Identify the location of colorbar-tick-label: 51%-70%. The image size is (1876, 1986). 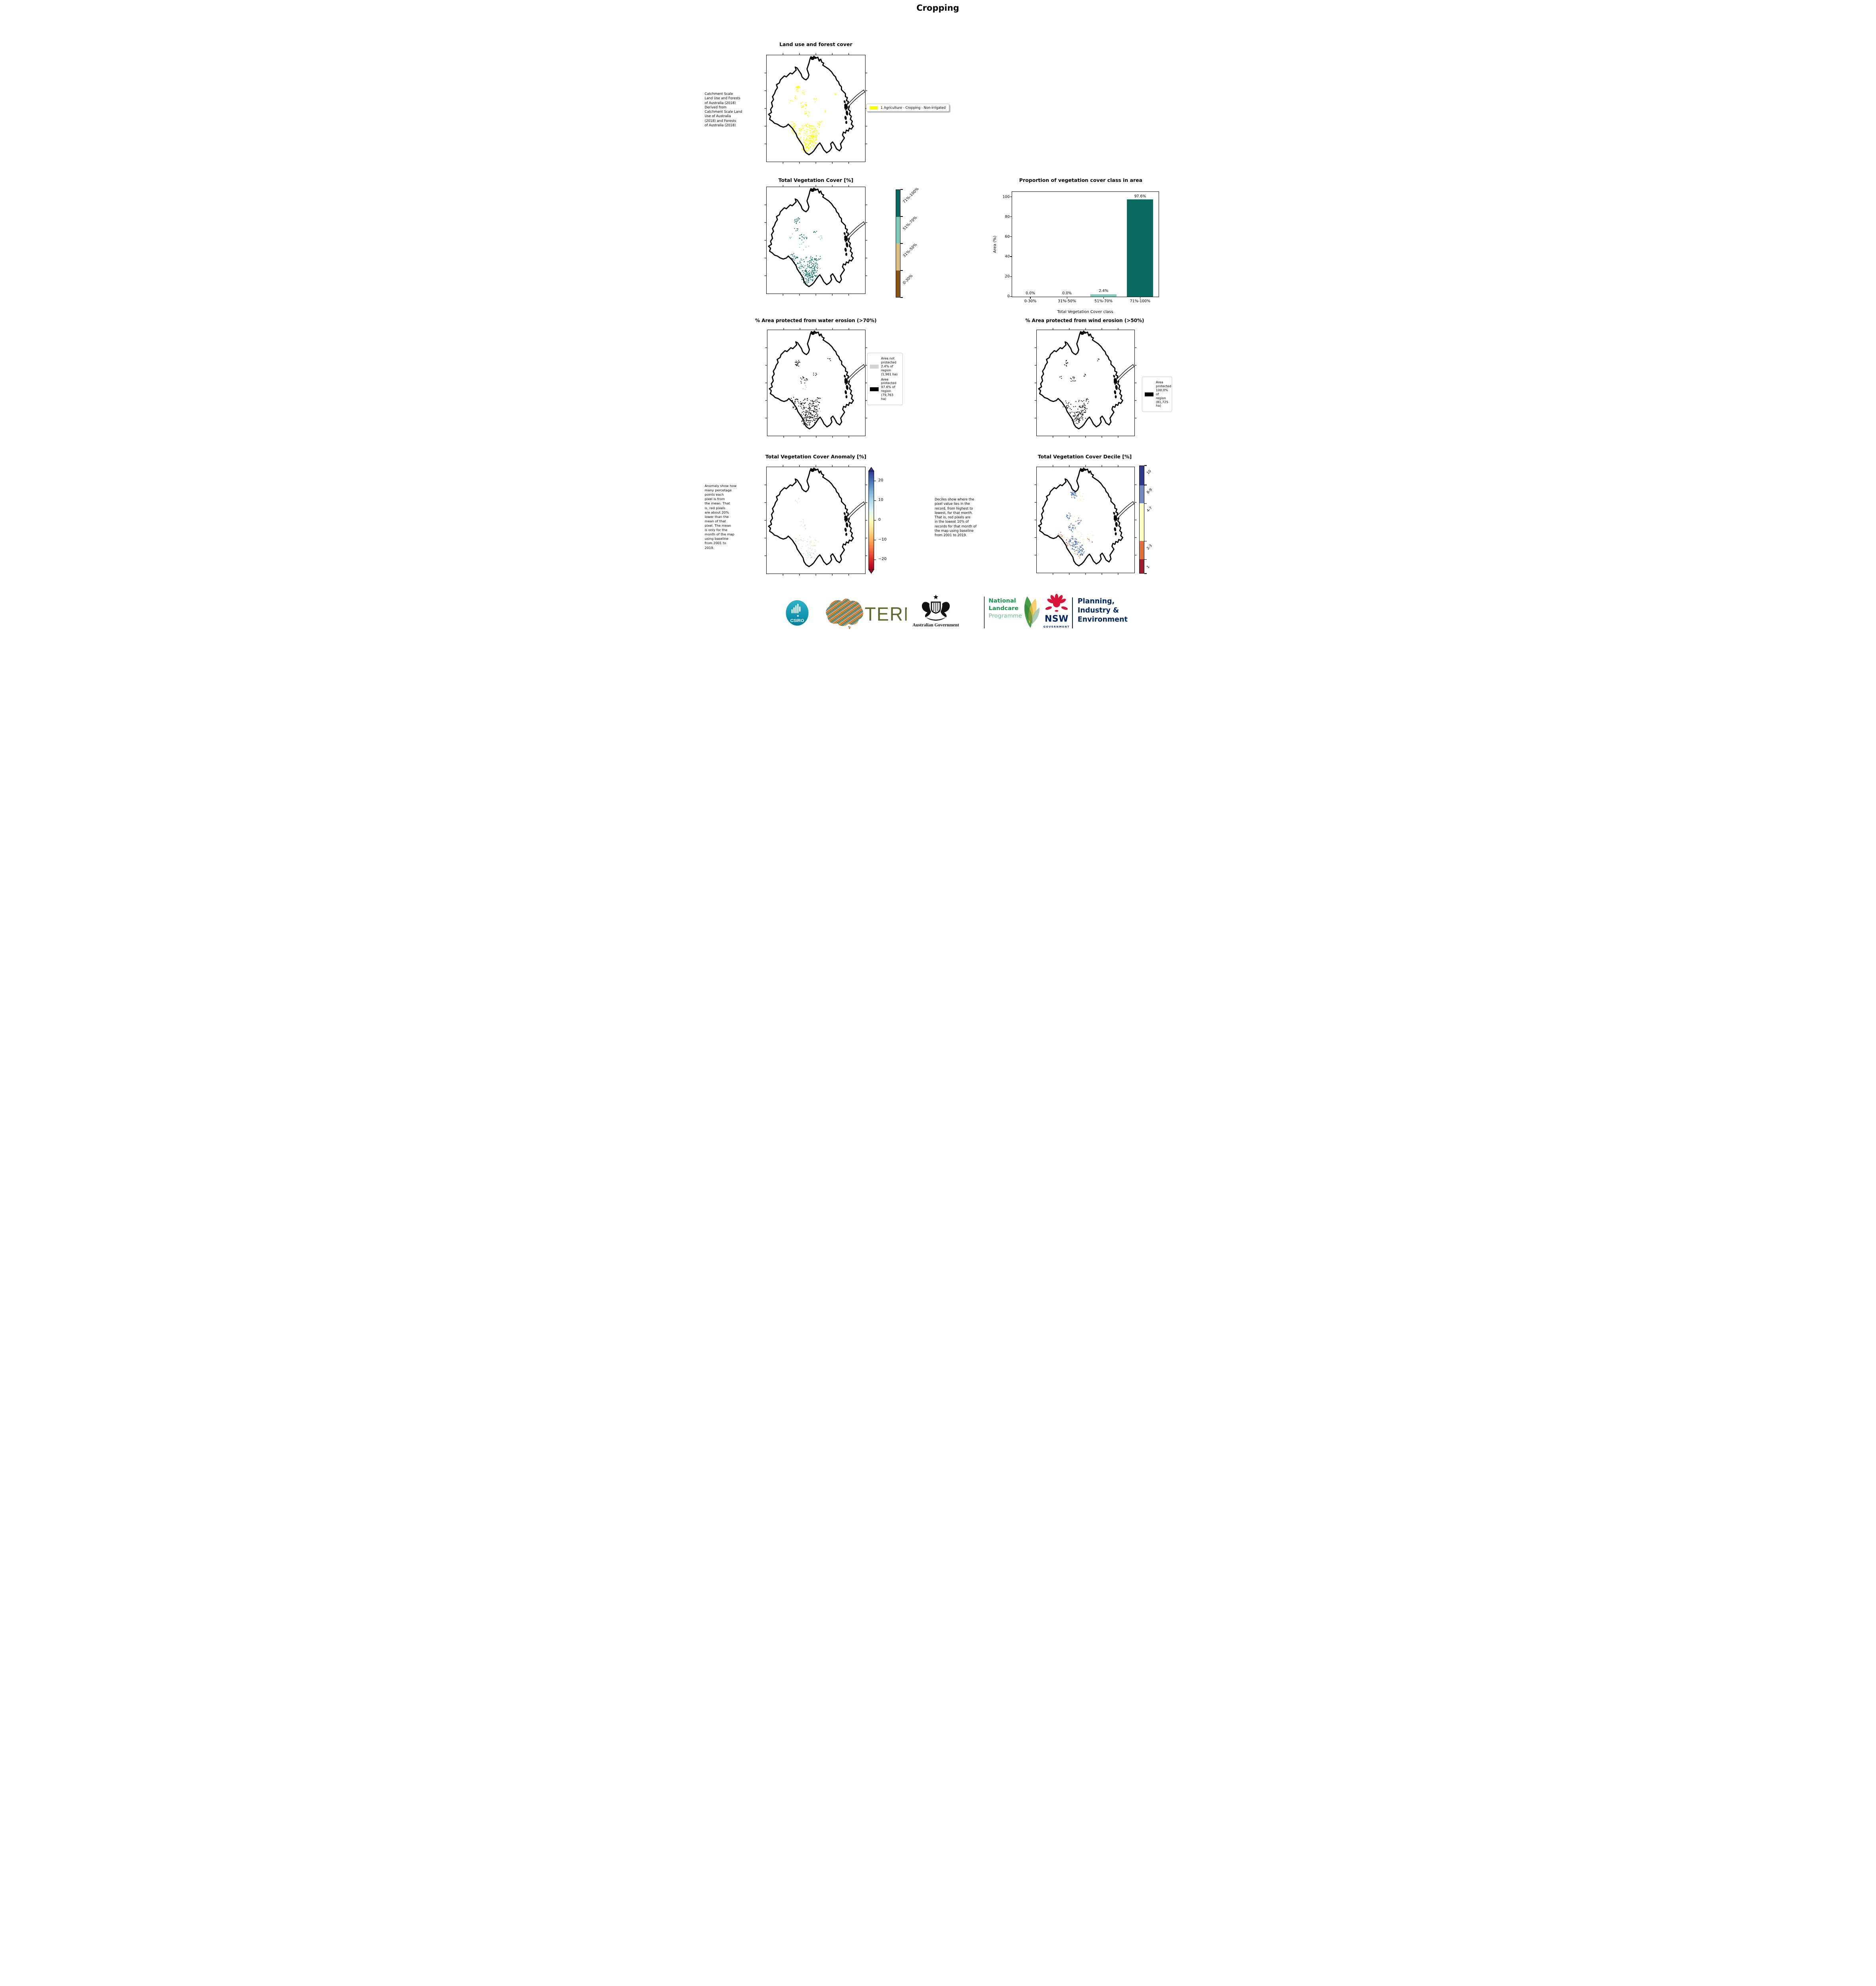
(910, 223).